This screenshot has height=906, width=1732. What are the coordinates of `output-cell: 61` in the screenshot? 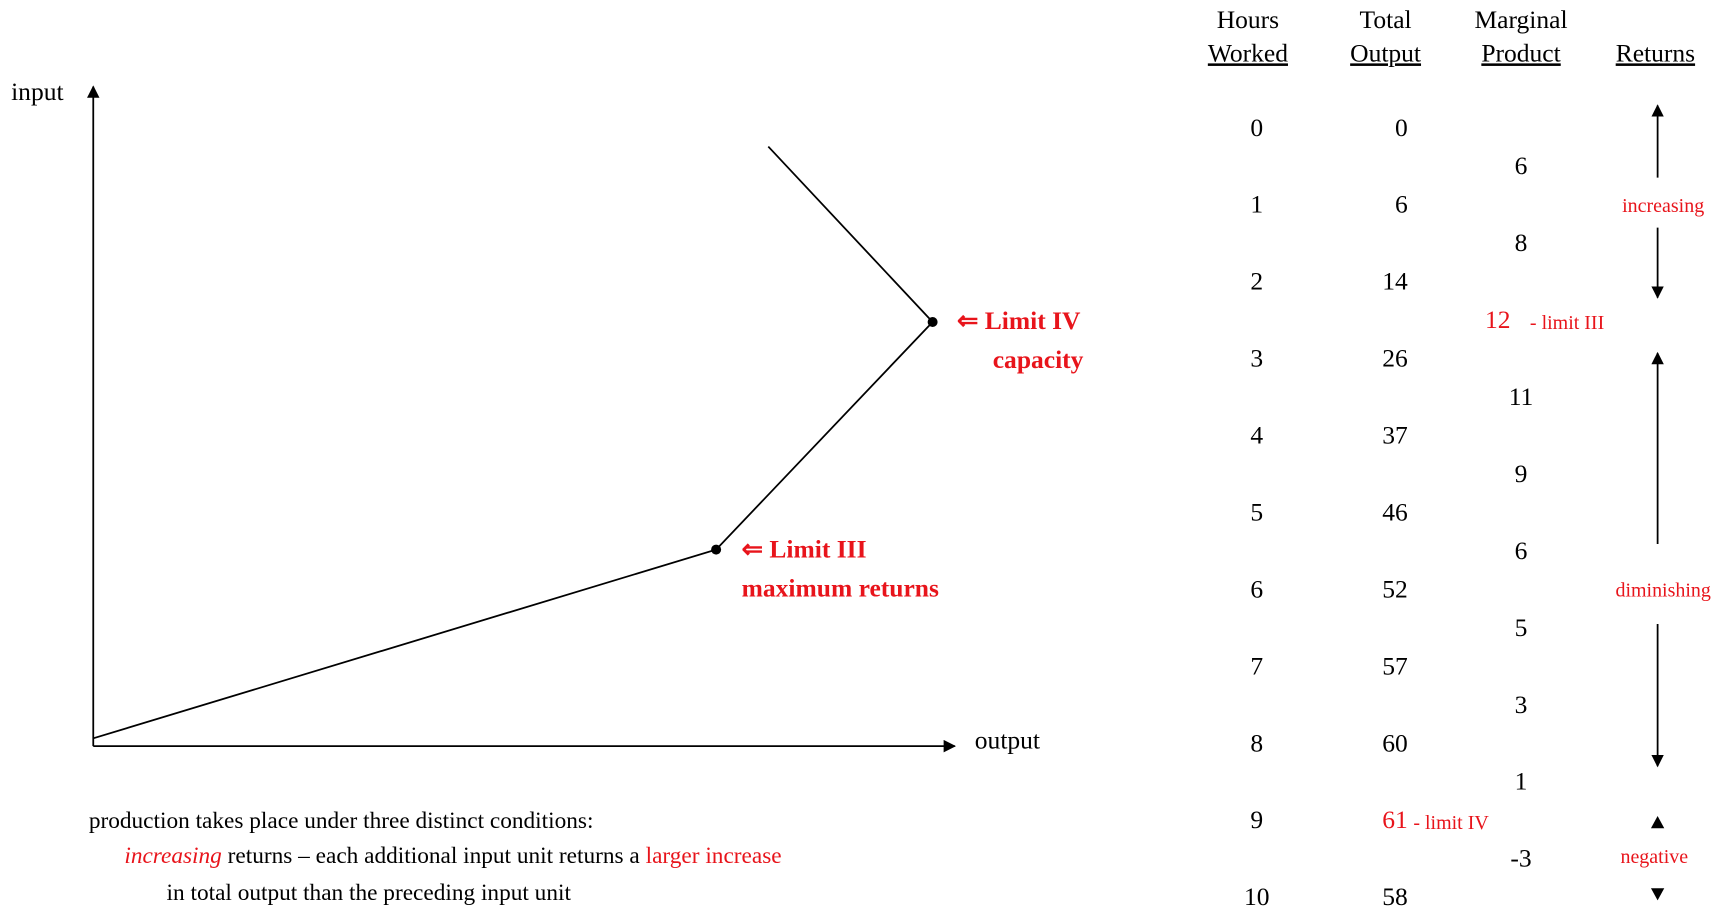 It's located at (1395, 819).